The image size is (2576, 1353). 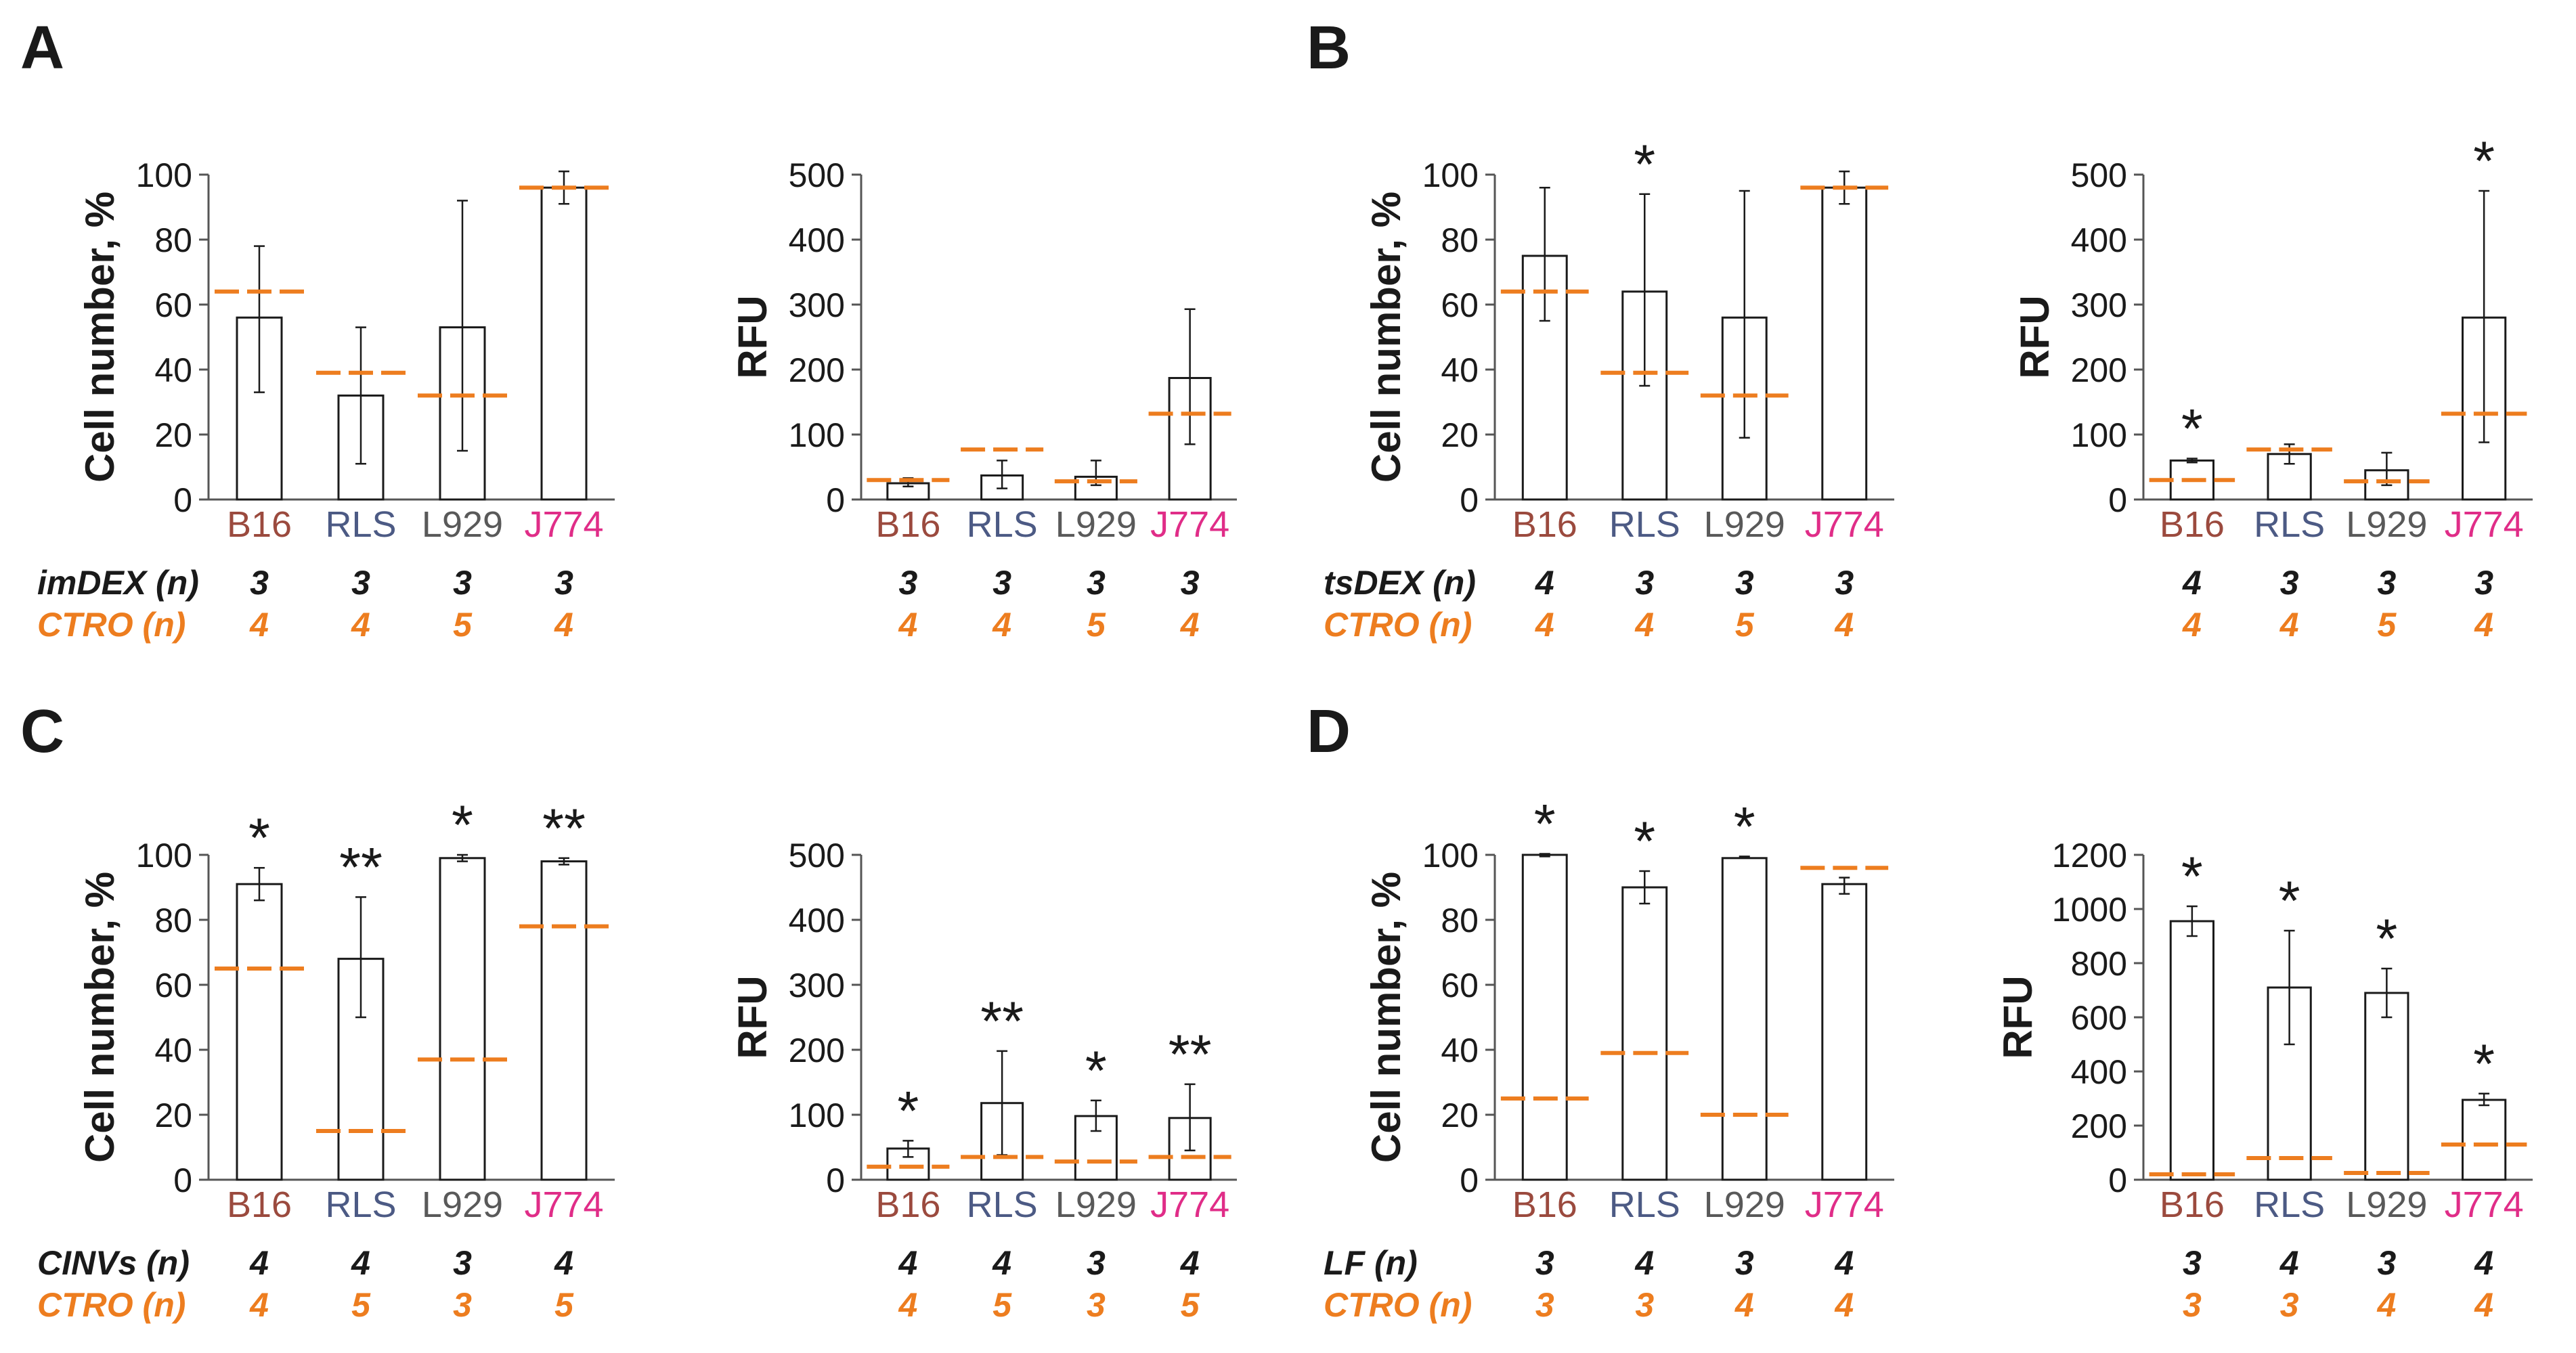 I want to click on y-axis-label: Cell number, %, so click(x=100, y=1017).